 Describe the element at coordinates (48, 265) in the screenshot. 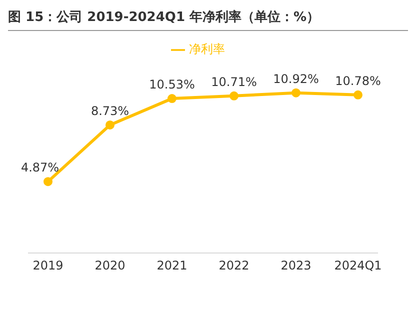

I see `x-tick-label: 2019` at that location.